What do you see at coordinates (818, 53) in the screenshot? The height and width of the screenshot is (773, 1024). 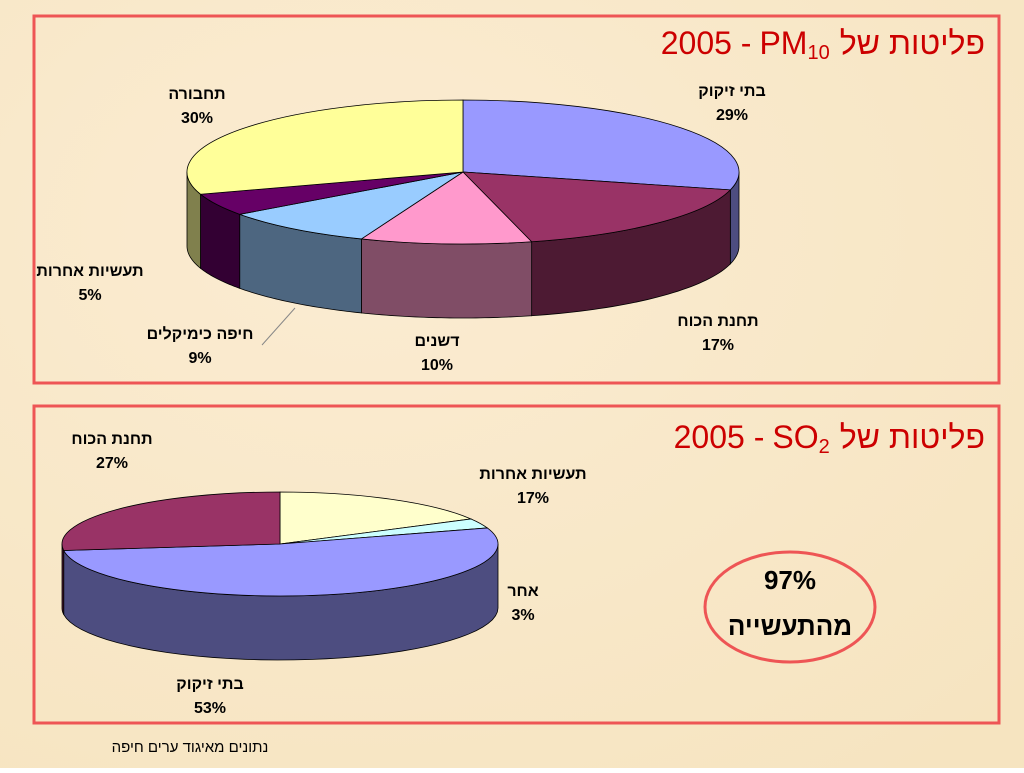 I see `title-part: 10` at bounding box center [818, 53].